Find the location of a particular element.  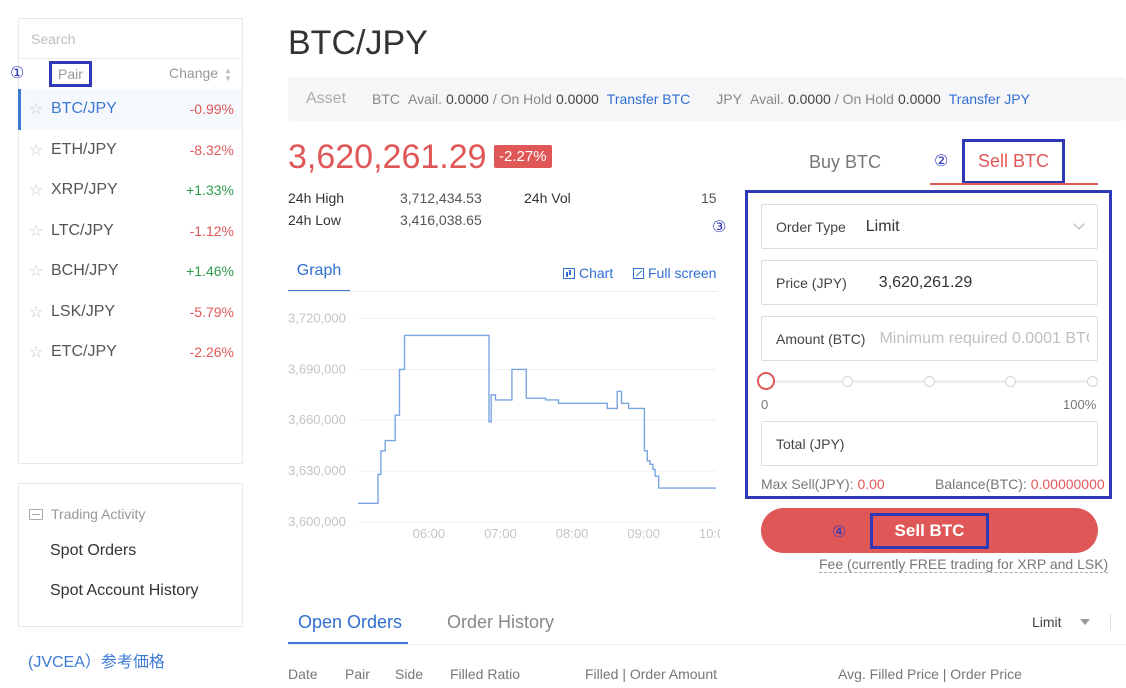

vol-24h-label: 24h Vol is located at coordinates (547, 198).